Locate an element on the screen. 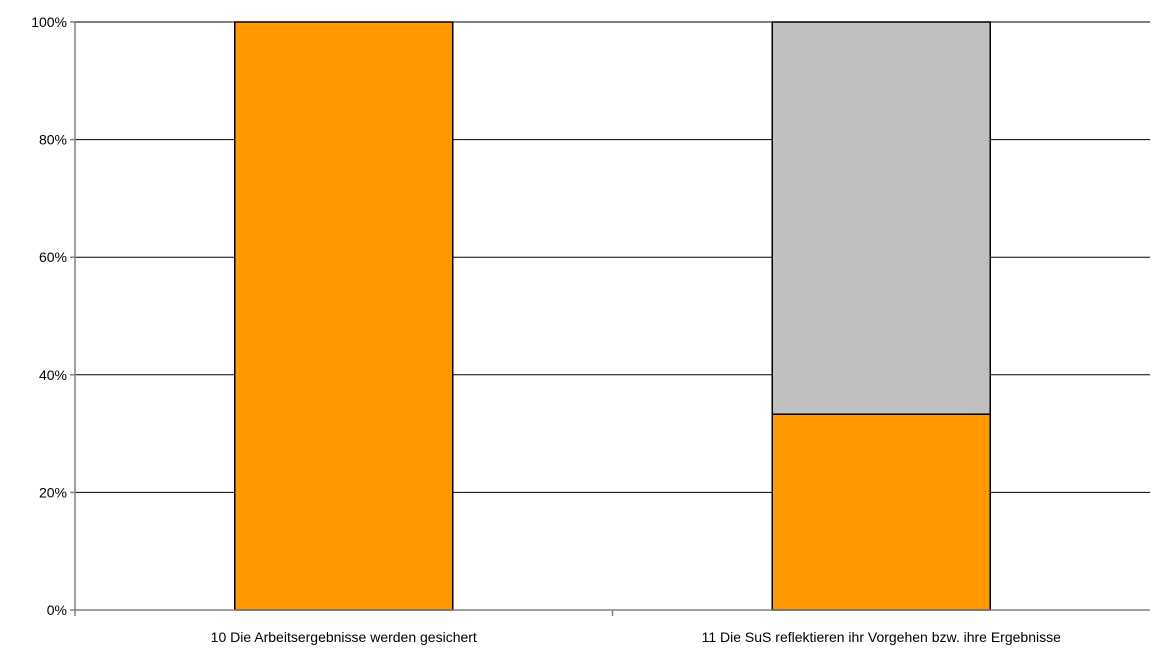 Image resolution: width=1154 pixels, height=651 pixels. y-axis-tick-labels: 0% 20% 40% 60% 80% 100% is located at coordinates (49, 316).